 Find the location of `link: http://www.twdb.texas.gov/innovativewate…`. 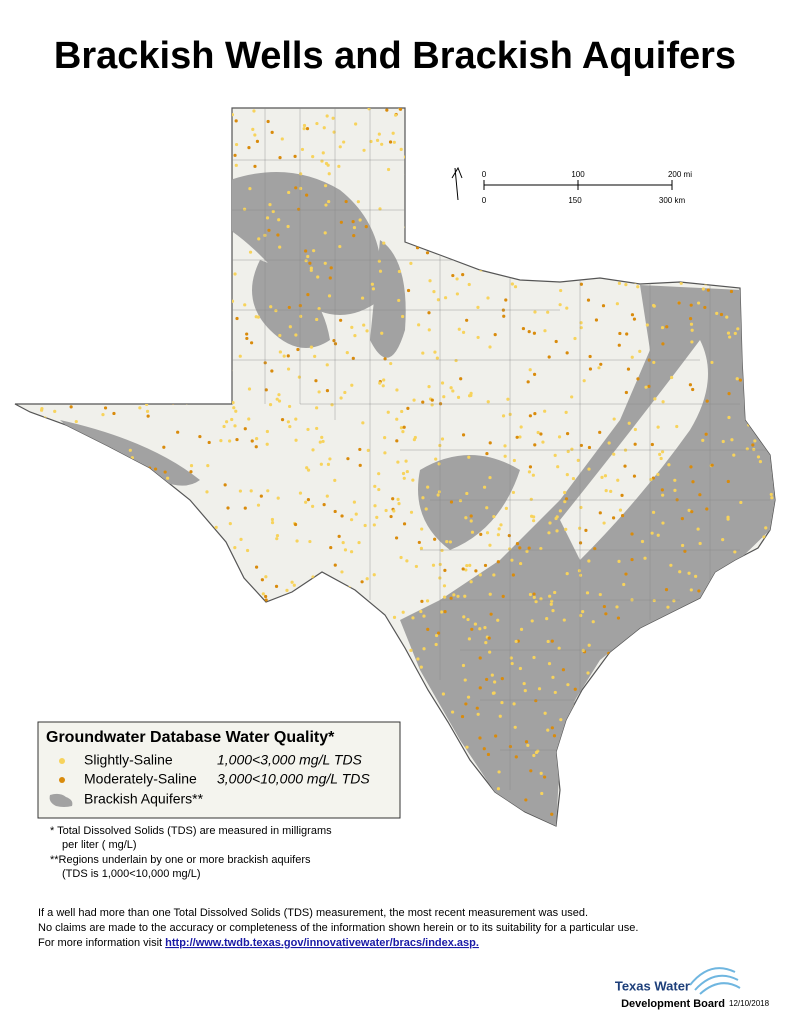

link: http://www.twdb.texas.gov/innovativewate… is located at coordinates (322, 943).